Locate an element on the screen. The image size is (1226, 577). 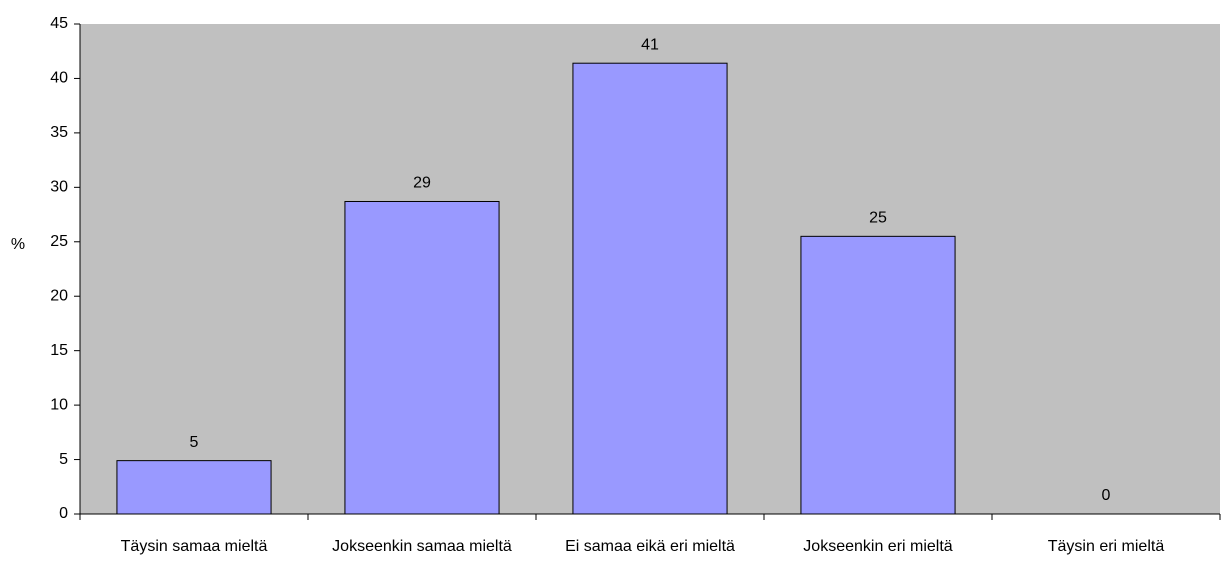
y-tick-label: 35 is located at coordinates (59, 132).